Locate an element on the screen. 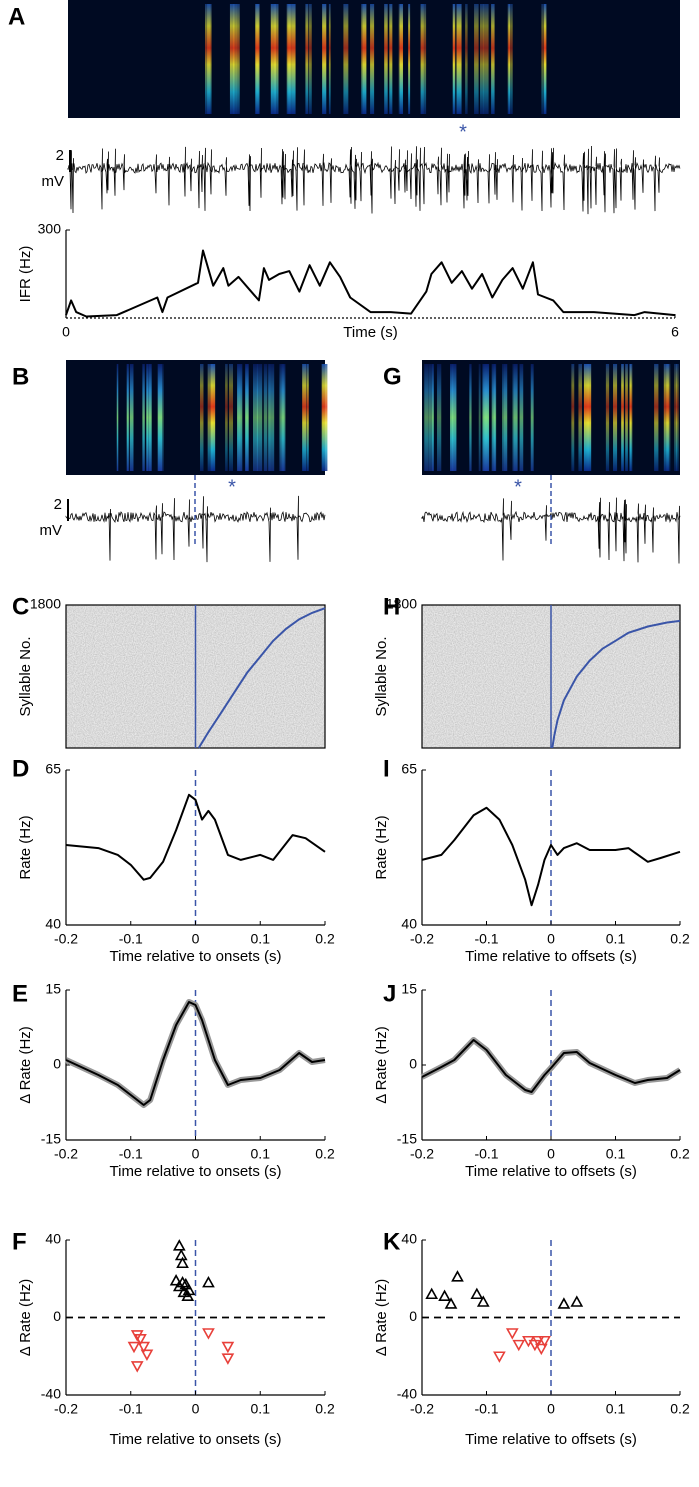 The image size is (699, 1487). panel-letter: I is located at coordinates (386, 768).